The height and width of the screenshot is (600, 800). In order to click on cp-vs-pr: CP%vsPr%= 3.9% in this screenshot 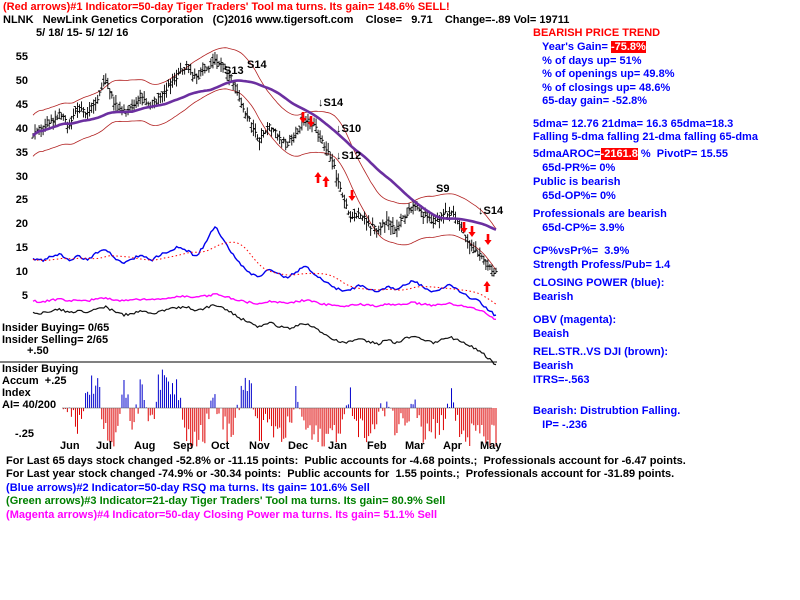, I will do `click(581, 251)`.